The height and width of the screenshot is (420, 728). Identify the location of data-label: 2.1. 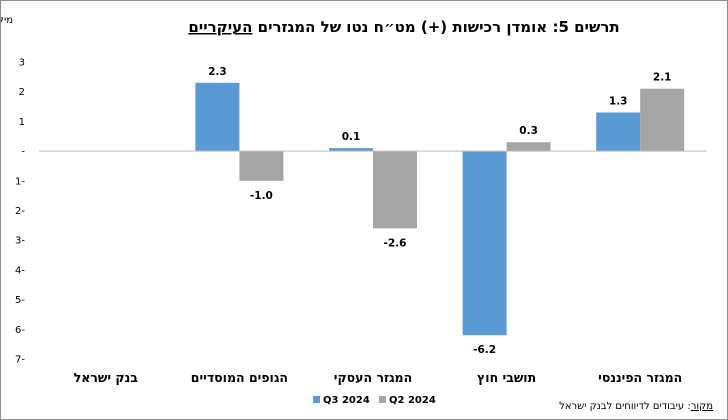
(662, 78).